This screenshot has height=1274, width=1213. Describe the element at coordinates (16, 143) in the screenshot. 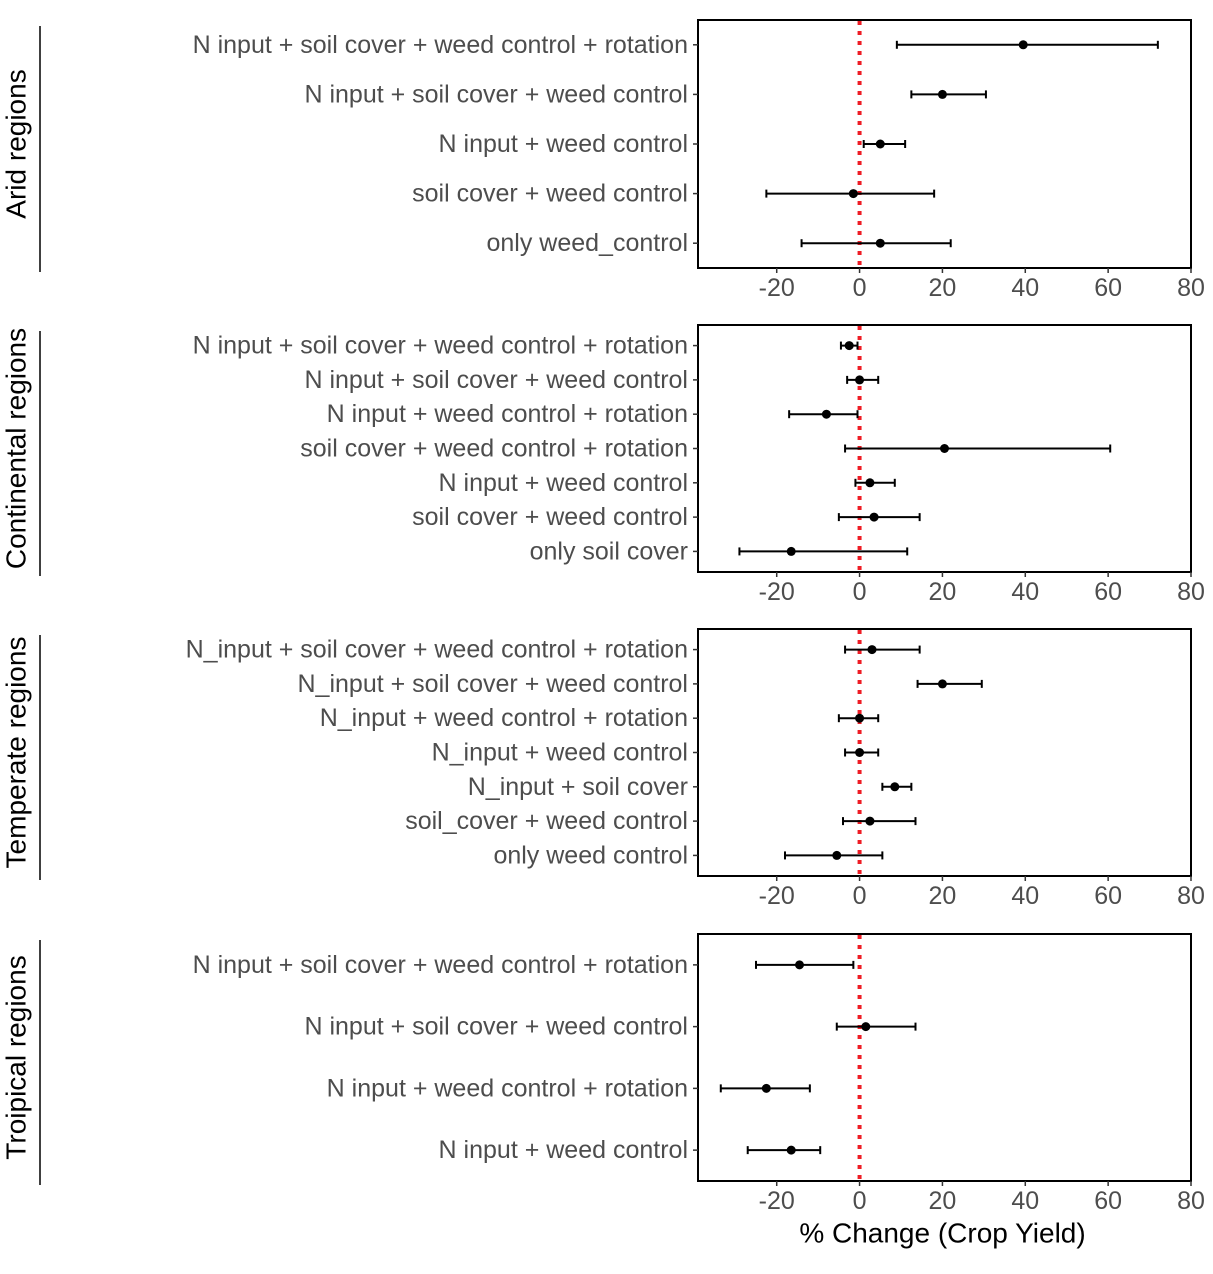

I see `region-label: Arid regions` at that location.